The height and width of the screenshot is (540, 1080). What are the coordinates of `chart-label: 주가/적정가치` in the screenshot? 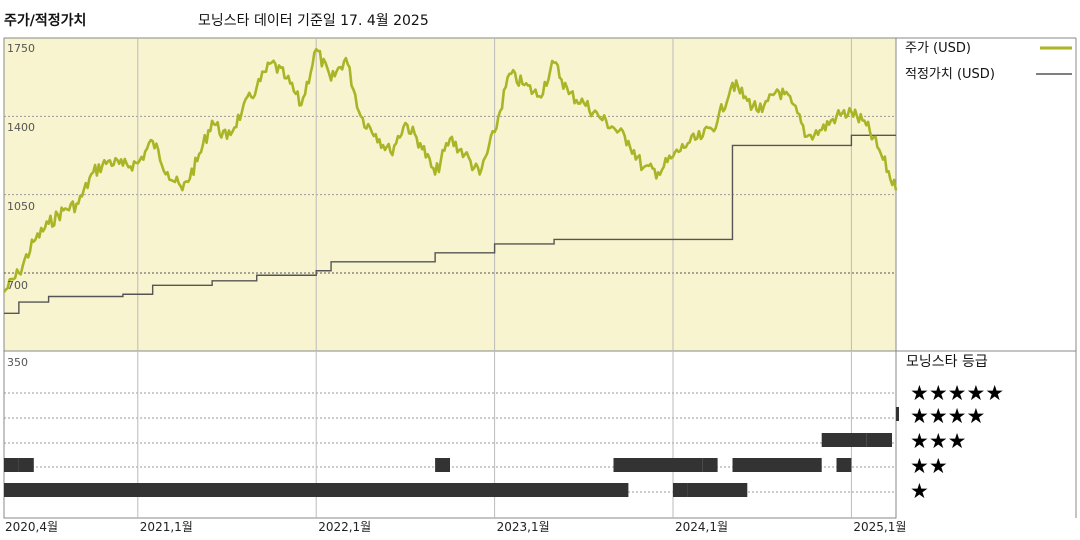 It's located at (45, 21).